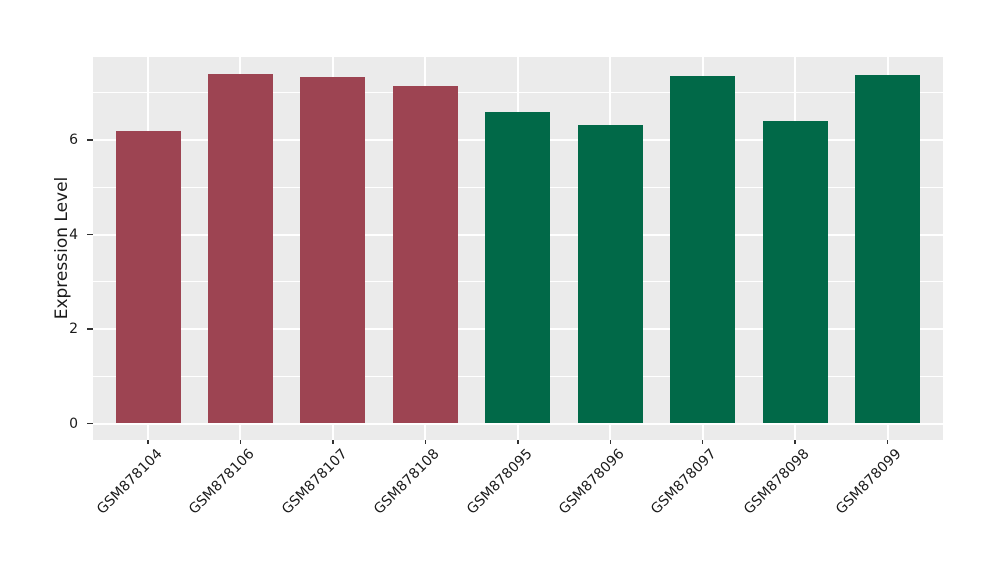 The image size is (1000, 580). Describe the element at coordinates (333, 250) in the screenshot. I see `bar-GSM878107` at that location.